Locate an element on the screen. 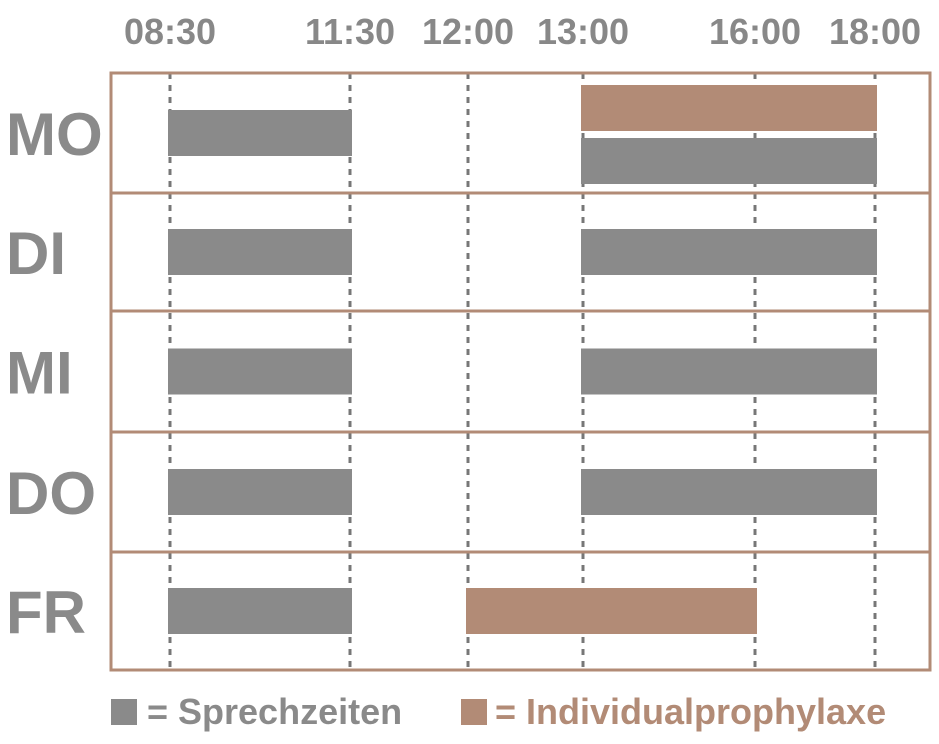 The width and height of the screenshot is (939, 744). x-tick-labels: 08:30 11:30 12:00 13:00 16:00 18:00 is located at coordinates (522, 31).